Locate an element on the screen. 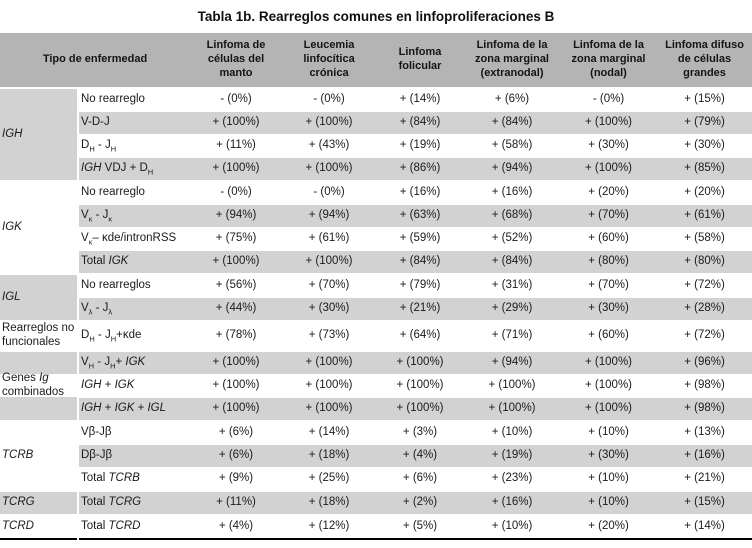  row-label-cell: V-D-J is located at coordinates (134, 123).